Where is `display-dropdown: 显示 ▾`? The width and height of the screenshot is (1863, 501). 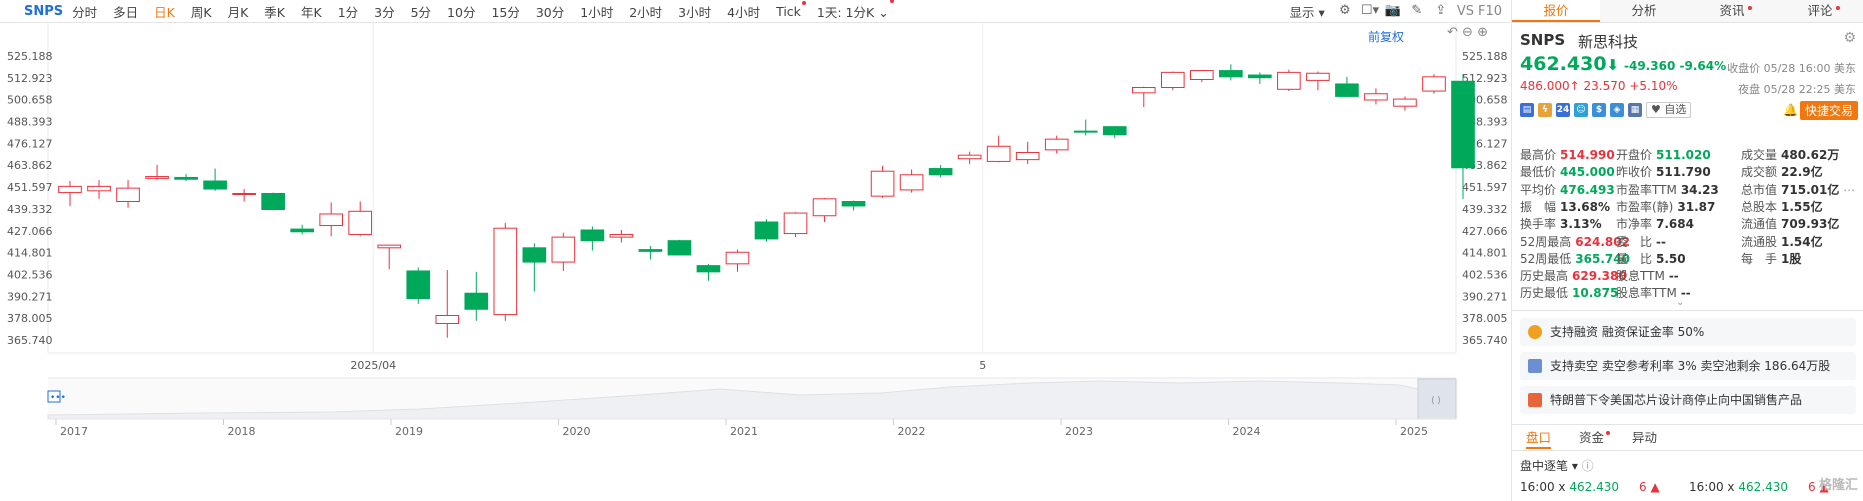
display-dropdown: 显示 ▾ is located at coordinates (1307, 12).